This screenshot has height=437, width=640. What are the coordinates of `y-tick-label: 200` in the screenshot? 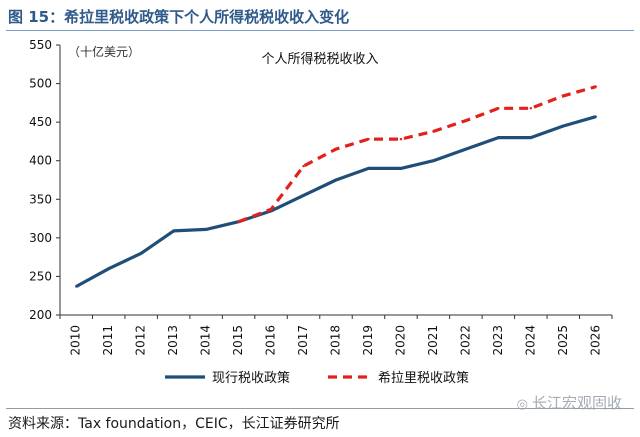 It's located at (40, 315).